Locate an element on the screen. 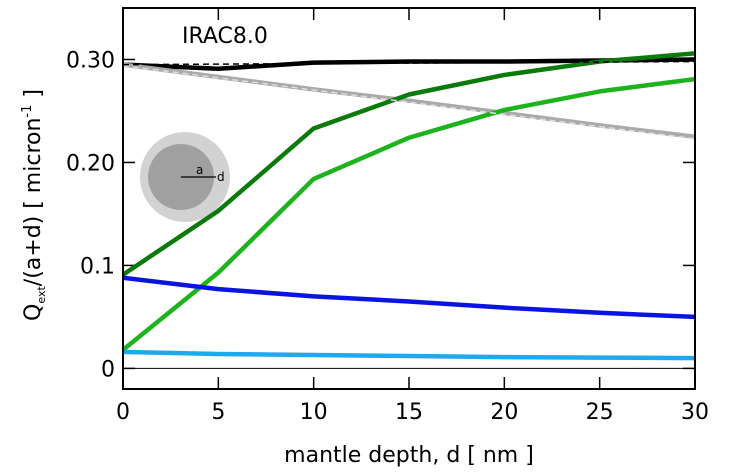  x-tick-label: 20 is located at coordinates (504, 412).